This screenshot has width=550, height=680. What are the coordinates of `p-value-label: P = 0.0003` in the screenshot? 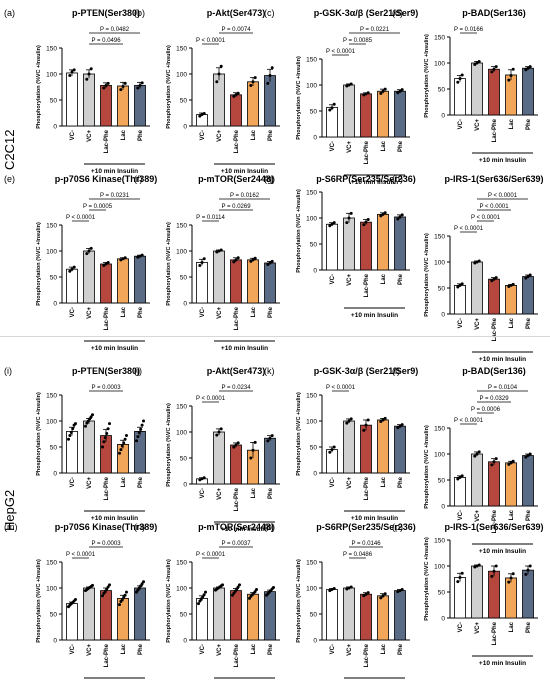 It's located at (106, 544).